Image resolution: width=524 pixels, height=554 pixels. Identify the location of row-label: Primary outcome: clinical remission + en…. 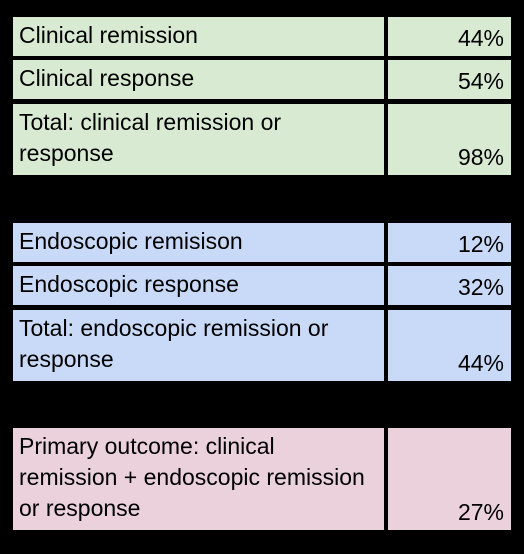
(198, 479).